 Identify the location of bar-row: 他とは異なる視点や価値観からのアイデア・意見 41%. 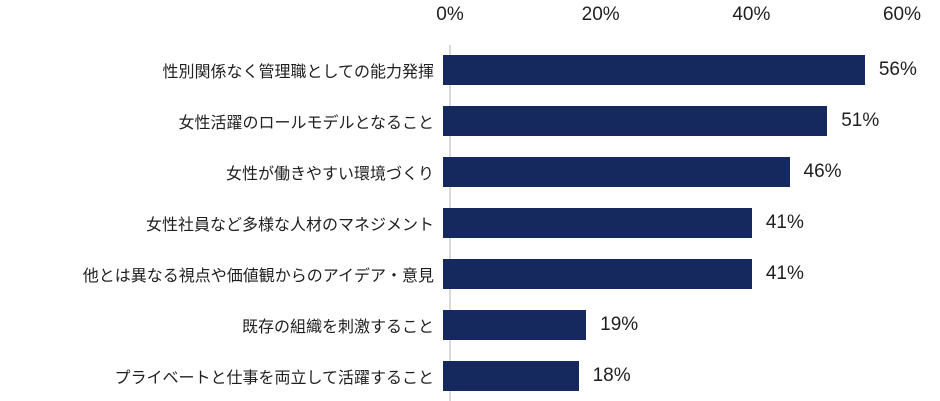
(470, 273).